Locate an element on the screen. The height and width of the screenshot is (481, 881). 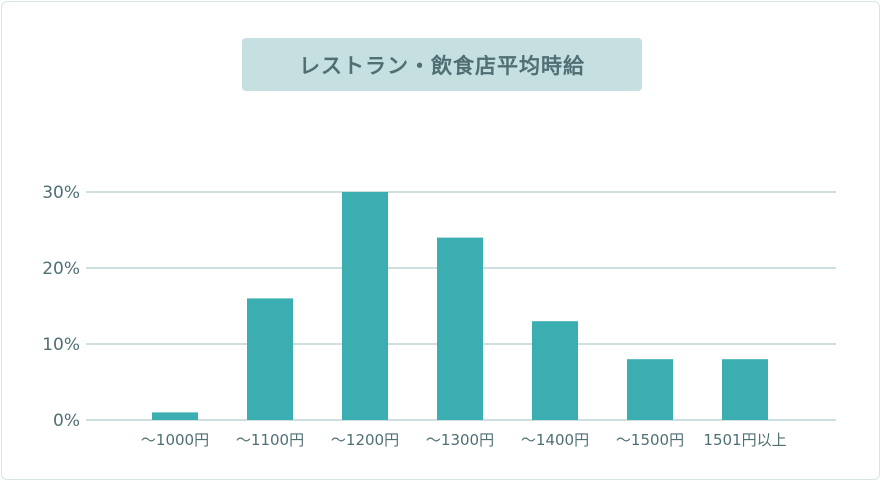
x-tick-label: ～1000円 is located at coordinates (175, 440).